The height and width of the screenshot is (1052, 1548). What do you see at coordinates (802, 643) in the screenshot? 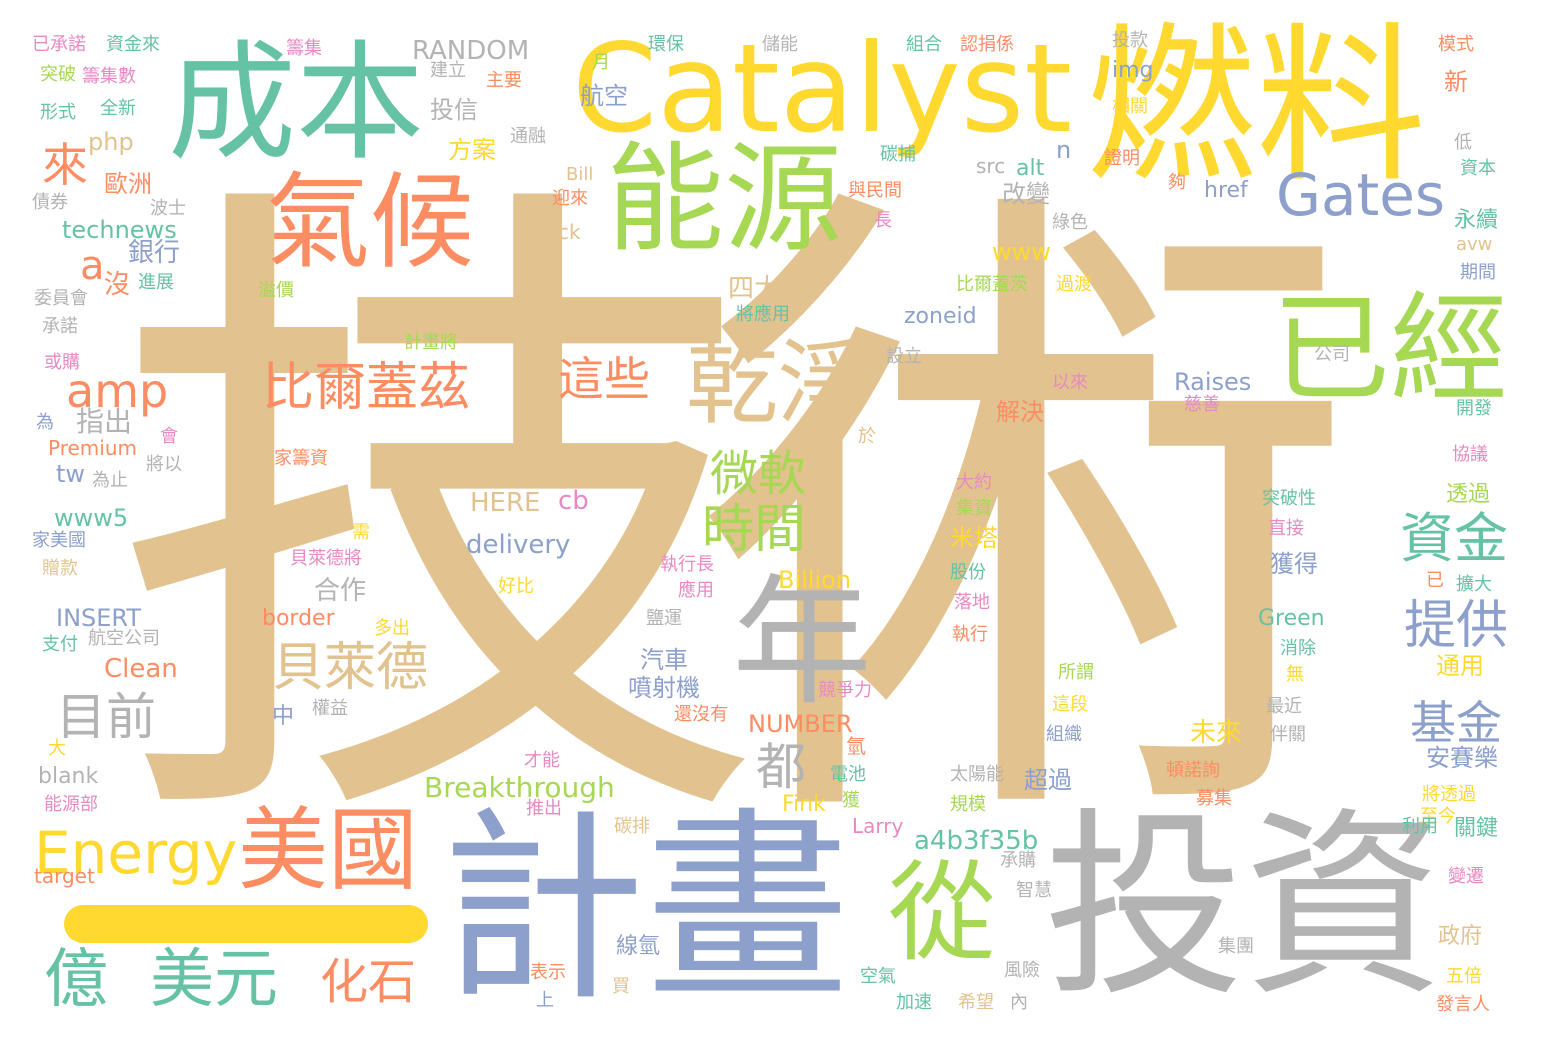
I see `word-年: 年` at bounding box center [802, 643].